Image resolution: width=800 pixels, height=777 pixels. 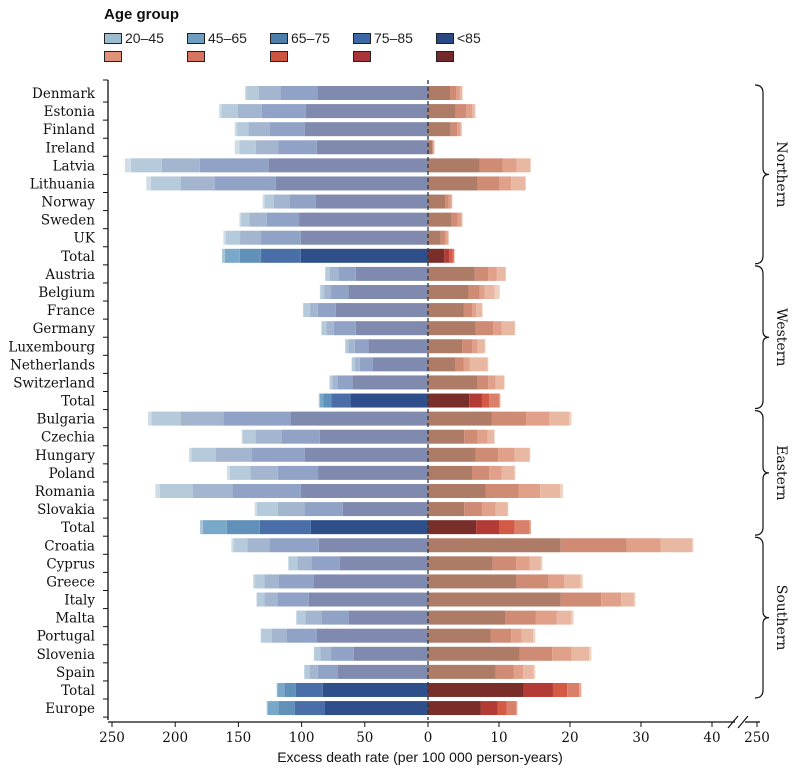 I want to click on legend-item-red, so click(x=145, y=56).